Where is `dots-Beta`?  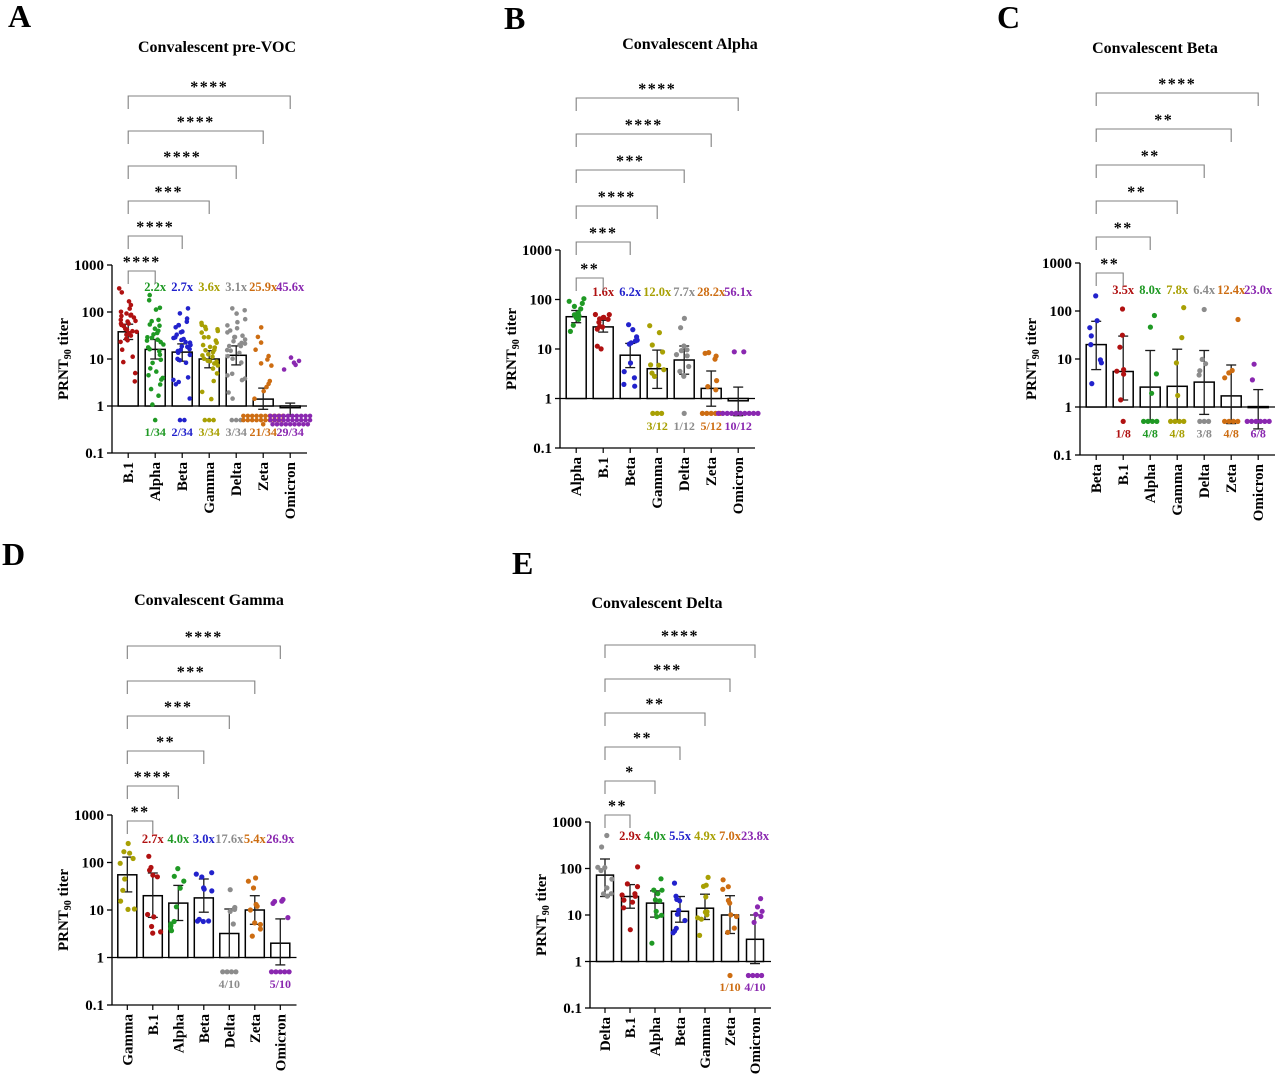
dots-Beta is located at coordinates (182, 364).